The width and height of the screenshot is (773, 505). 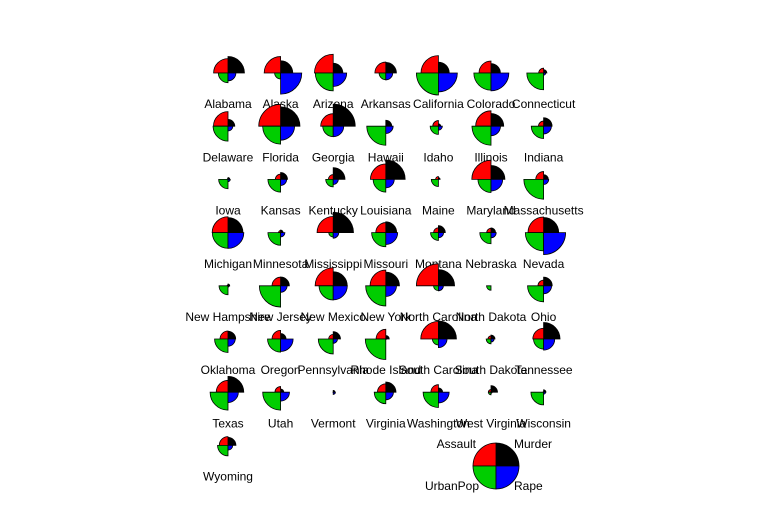 What do you see at coordinates (228, 317) in the screenshot?
I see `state-label: New Hampshire` at bounding box center [228, 317].